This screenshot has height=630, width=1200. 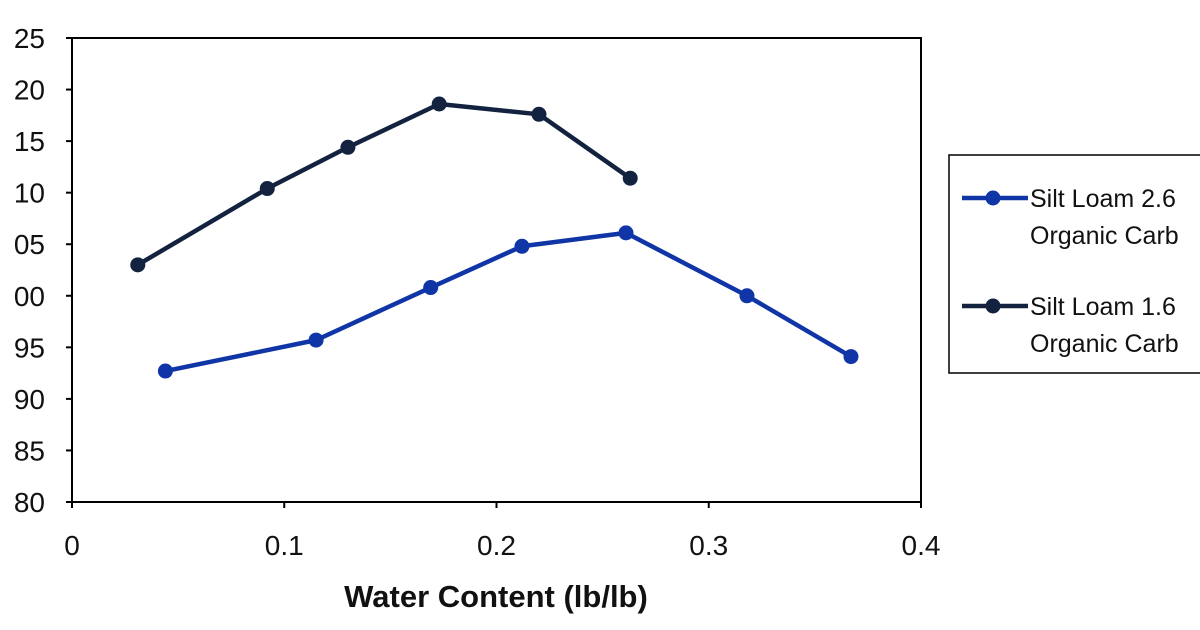 What do you see at coordinates (29, 193) in the screenshot?
I see `y-tick-label: 10` at bounding box center [29, 193].